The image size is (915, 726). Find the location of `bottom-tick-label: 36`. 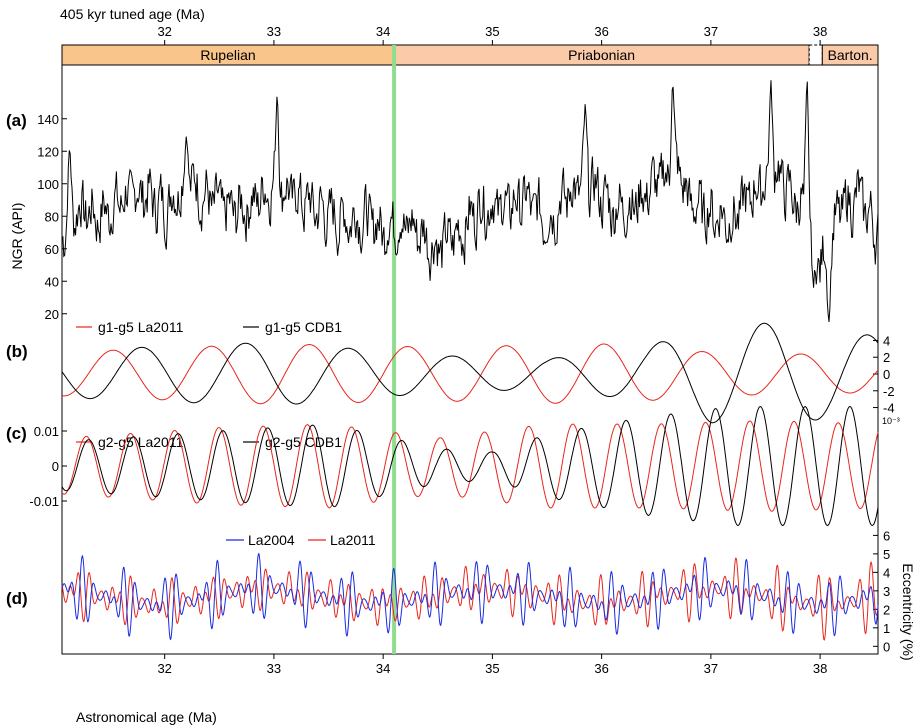

bottom-tick-label: 36 is located at coordinates (601, 668).